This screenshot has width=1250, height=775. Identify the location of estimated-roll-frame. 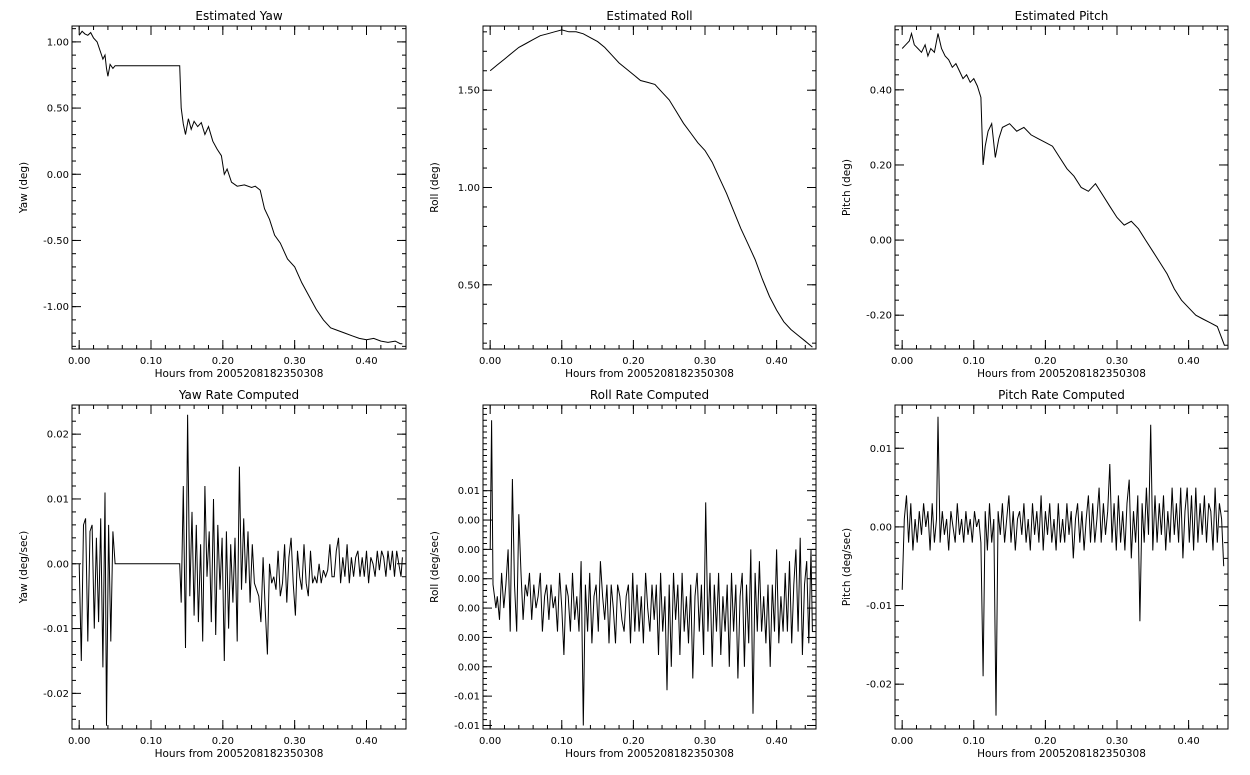
(649, 187).